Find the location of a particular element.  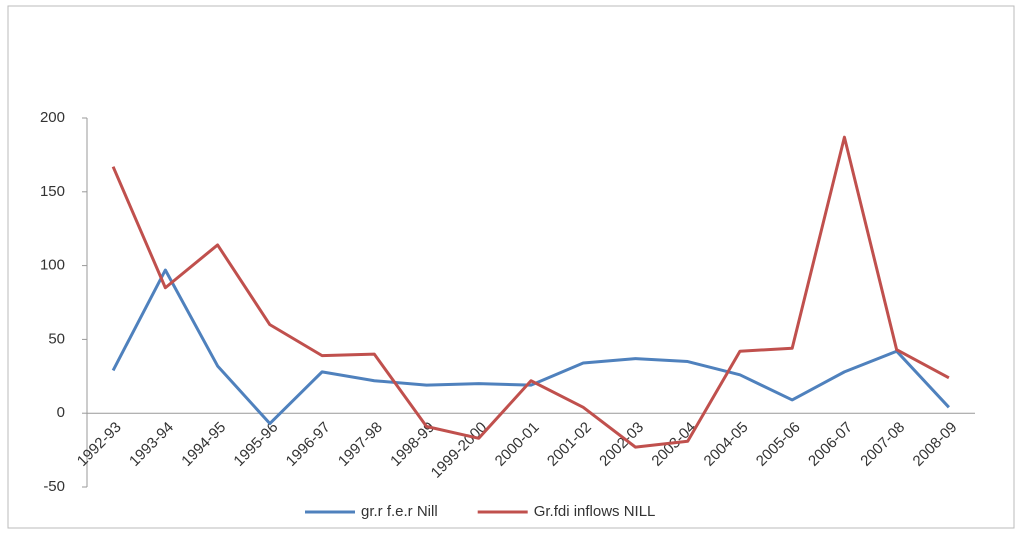

y-tick-label: 50 is located at coordinates (56, 338).